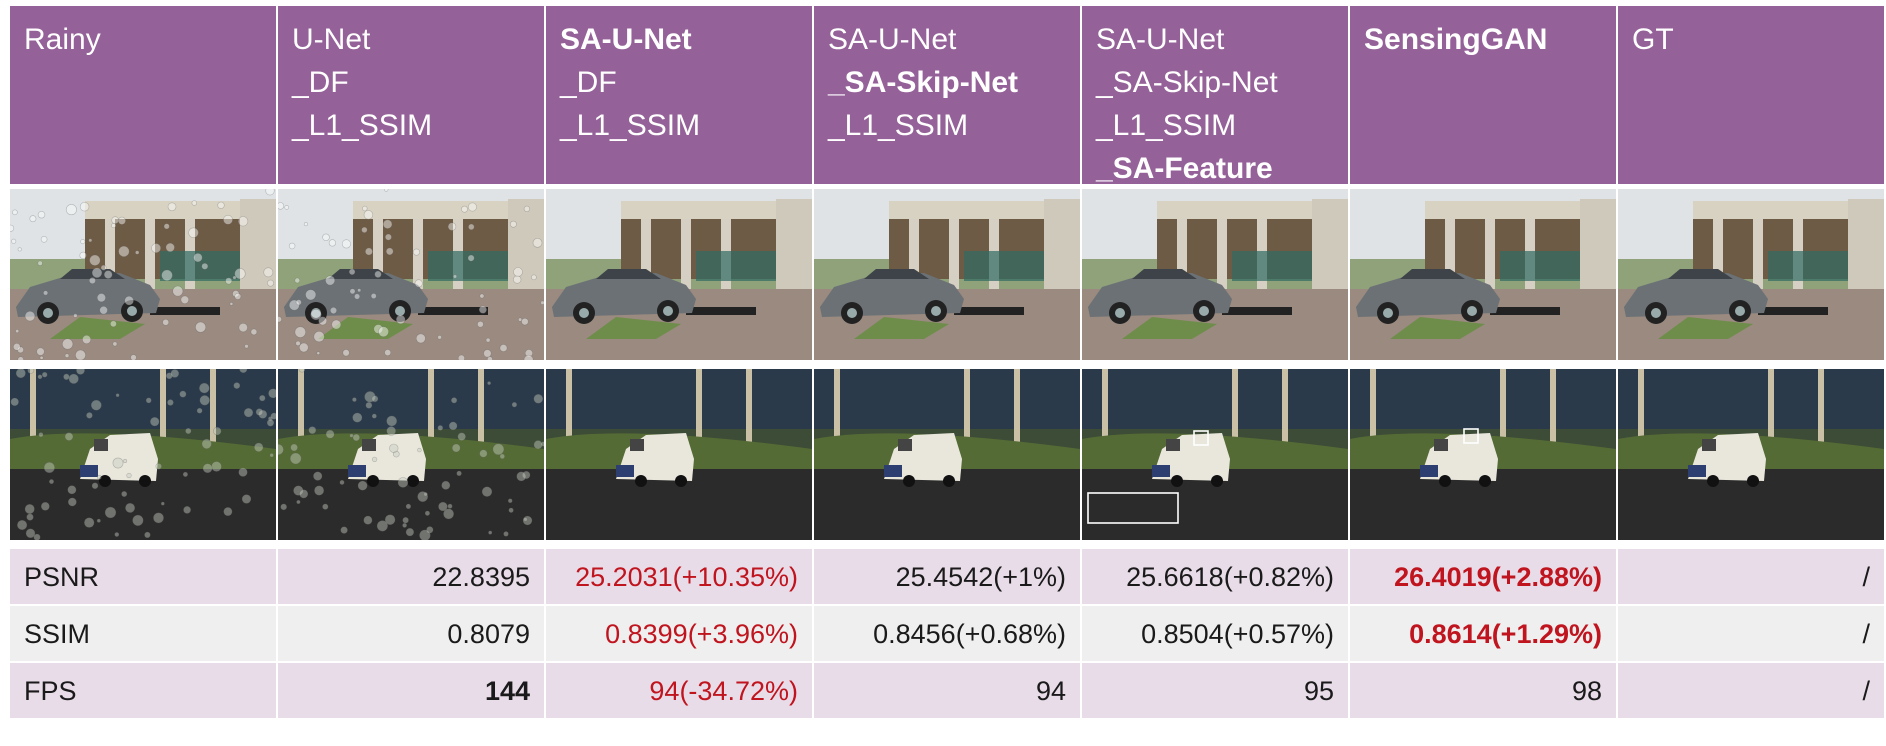 This screenshot has width=1886, height=746. I want to click on header-gt: GT, so click(1751, 95).